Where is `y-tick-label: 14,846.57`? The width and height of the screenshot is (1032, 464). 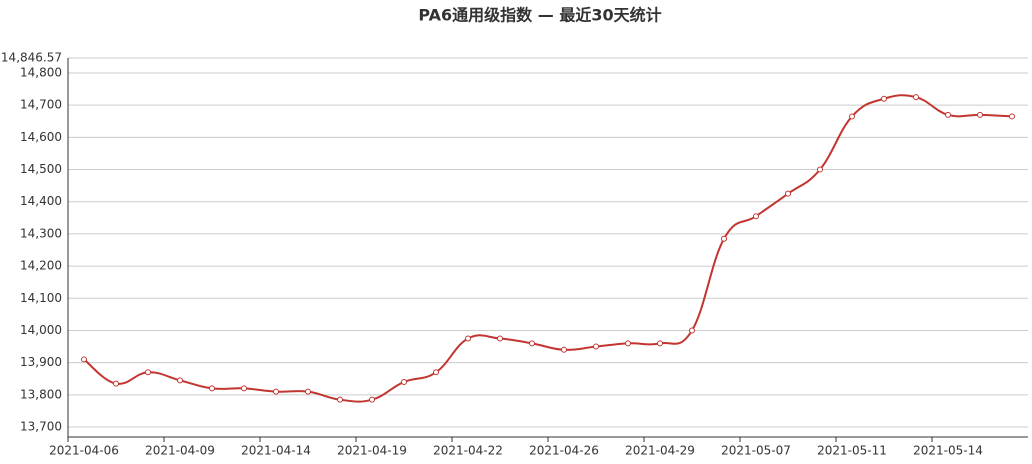 y-tick-label: 14,846.57 is located at coordinates (31, 58).